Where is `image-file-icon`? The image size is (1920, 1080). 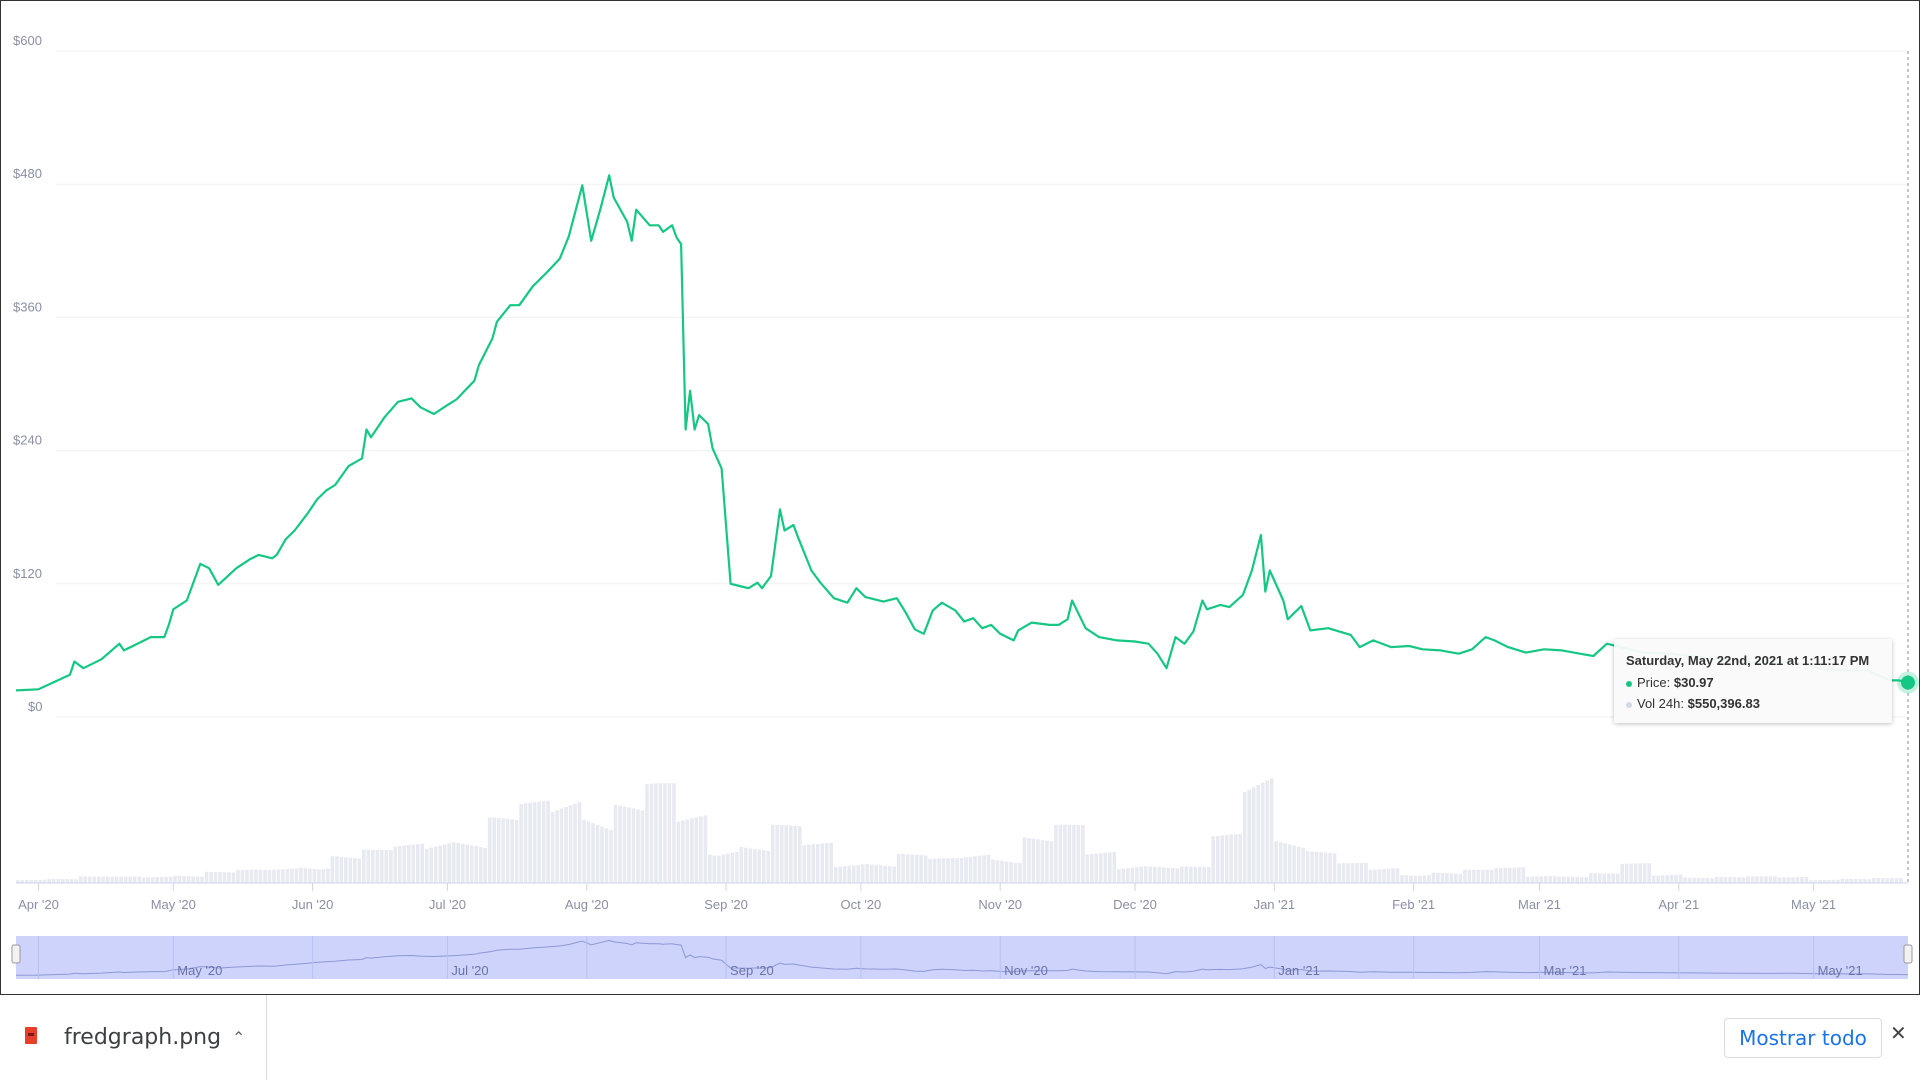
image-file-icon is located at coordinates (31, 1035).